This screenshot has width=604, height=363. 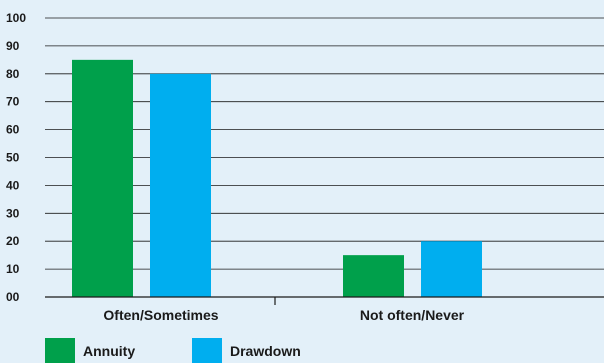 What do you see at coordinates (13, 213) in the screenshot?
I see `y-tick-label: 30` at bounding box center [13, 213].